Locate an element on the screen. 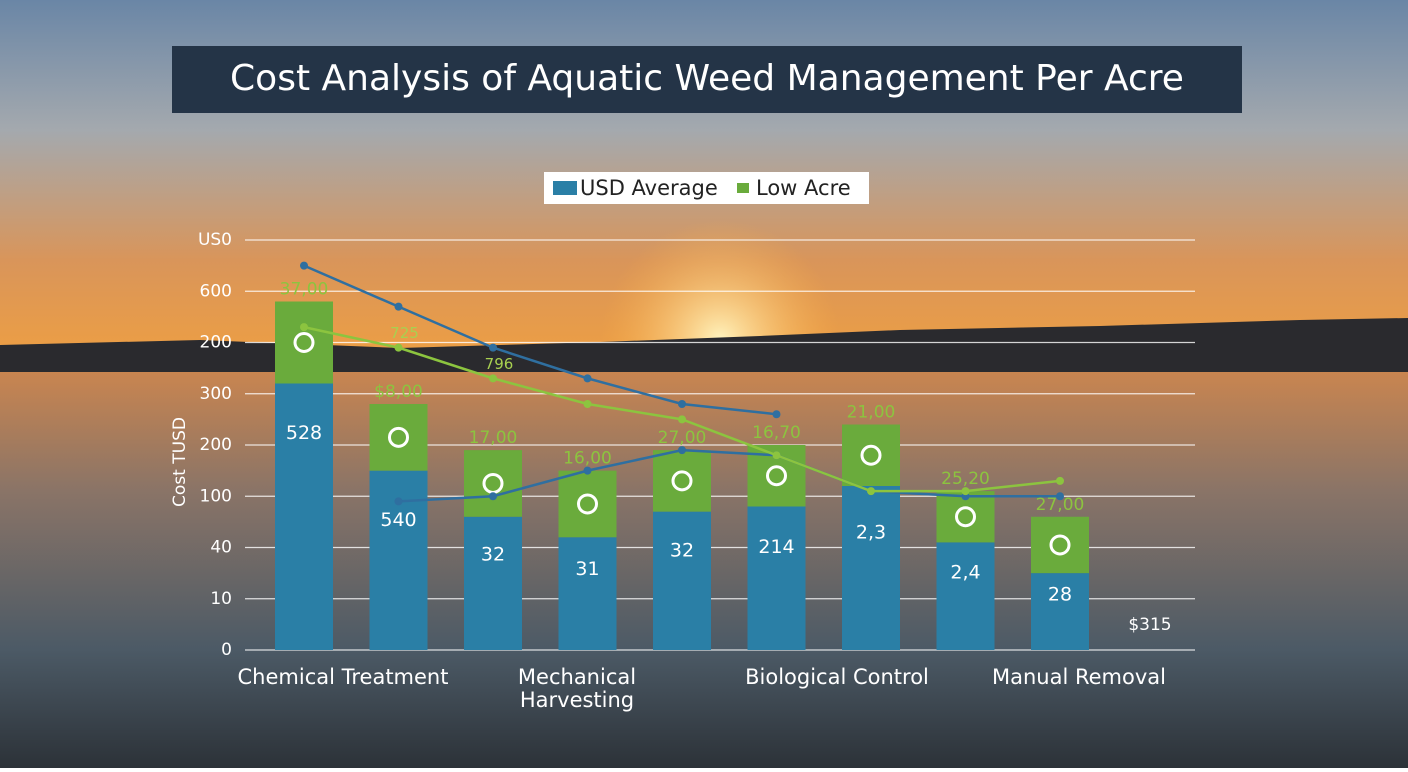 This screenshot has height=772, width=1408. y-tick-label: US0 is located at coordinates (215, 240).